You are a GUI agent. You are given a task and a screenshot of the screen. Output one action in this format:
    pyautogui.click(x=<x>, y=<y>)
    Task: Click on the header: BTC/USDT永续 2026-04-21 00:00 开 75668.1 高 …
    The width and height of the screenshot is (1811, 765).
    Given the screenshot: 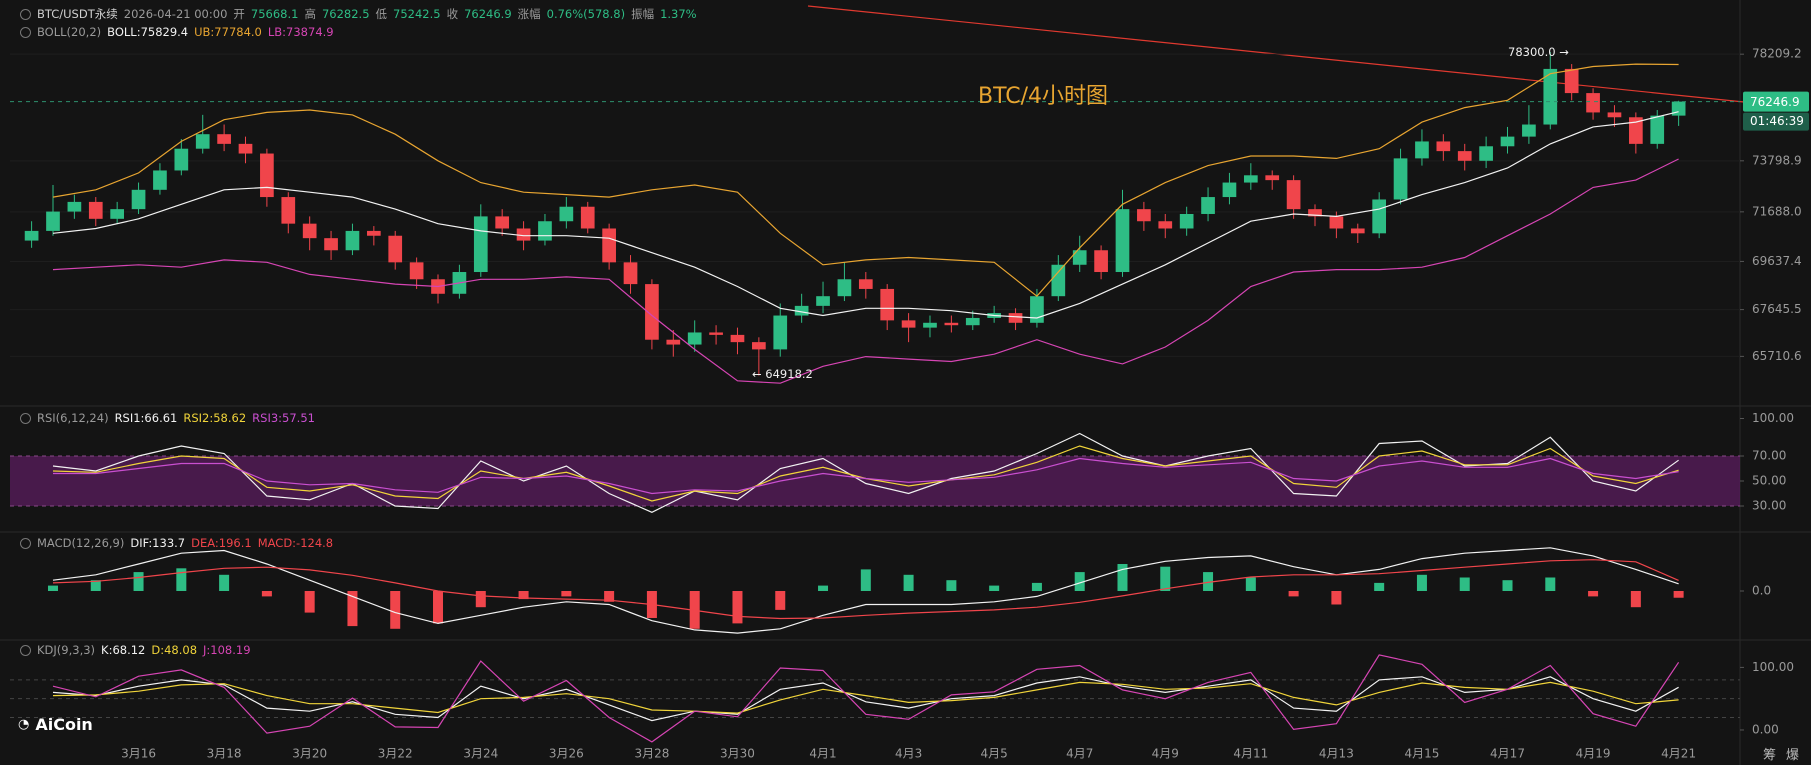 What is the action you would take?
    pyautogui.click(x=358, y=14)
    